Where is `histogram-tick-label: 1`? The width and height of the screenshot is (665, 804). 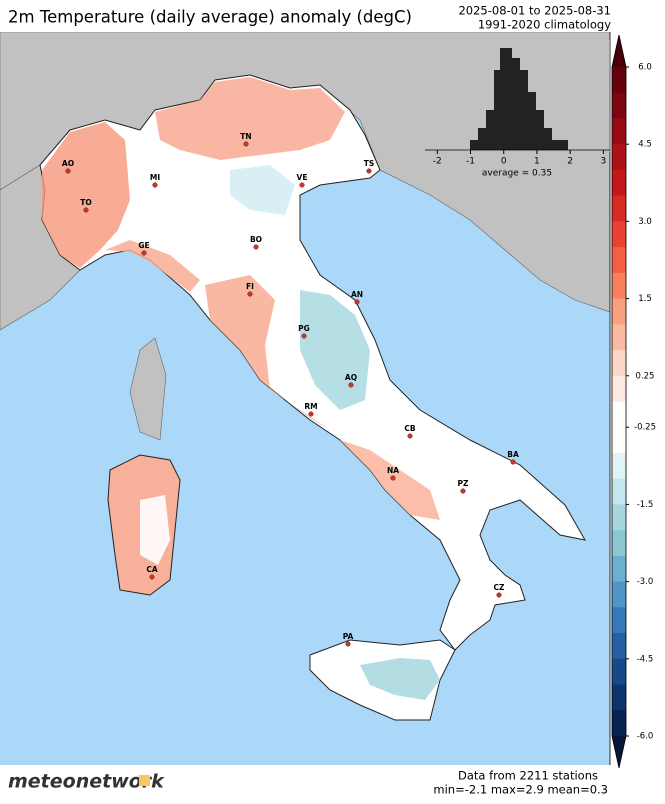 histogram-tick-label: 1 is located at coordinates (537, 162).